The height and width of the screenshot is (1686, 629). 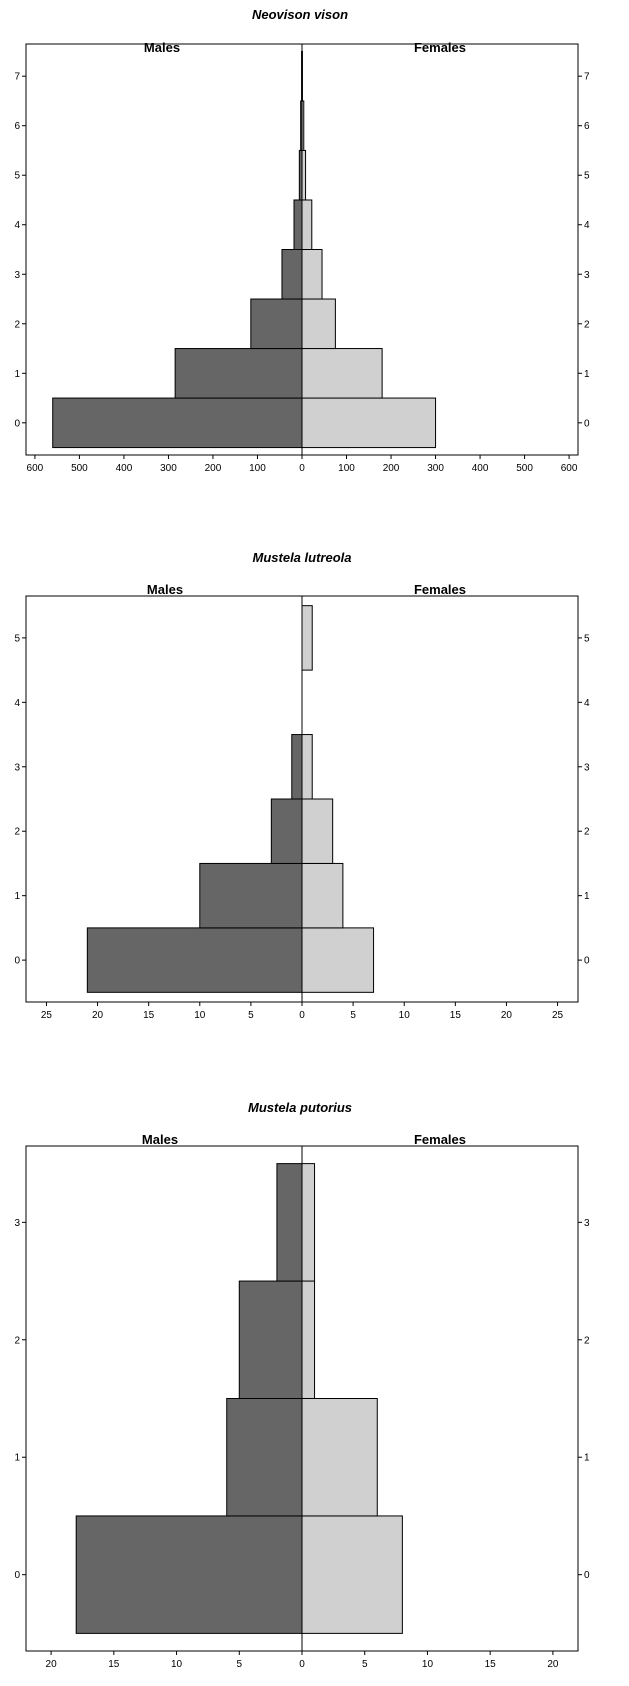 What do you see at coordinates (17, 77) in the screenshot?
I see `ytick-left-label: 7` at bounding box center [17, 77].